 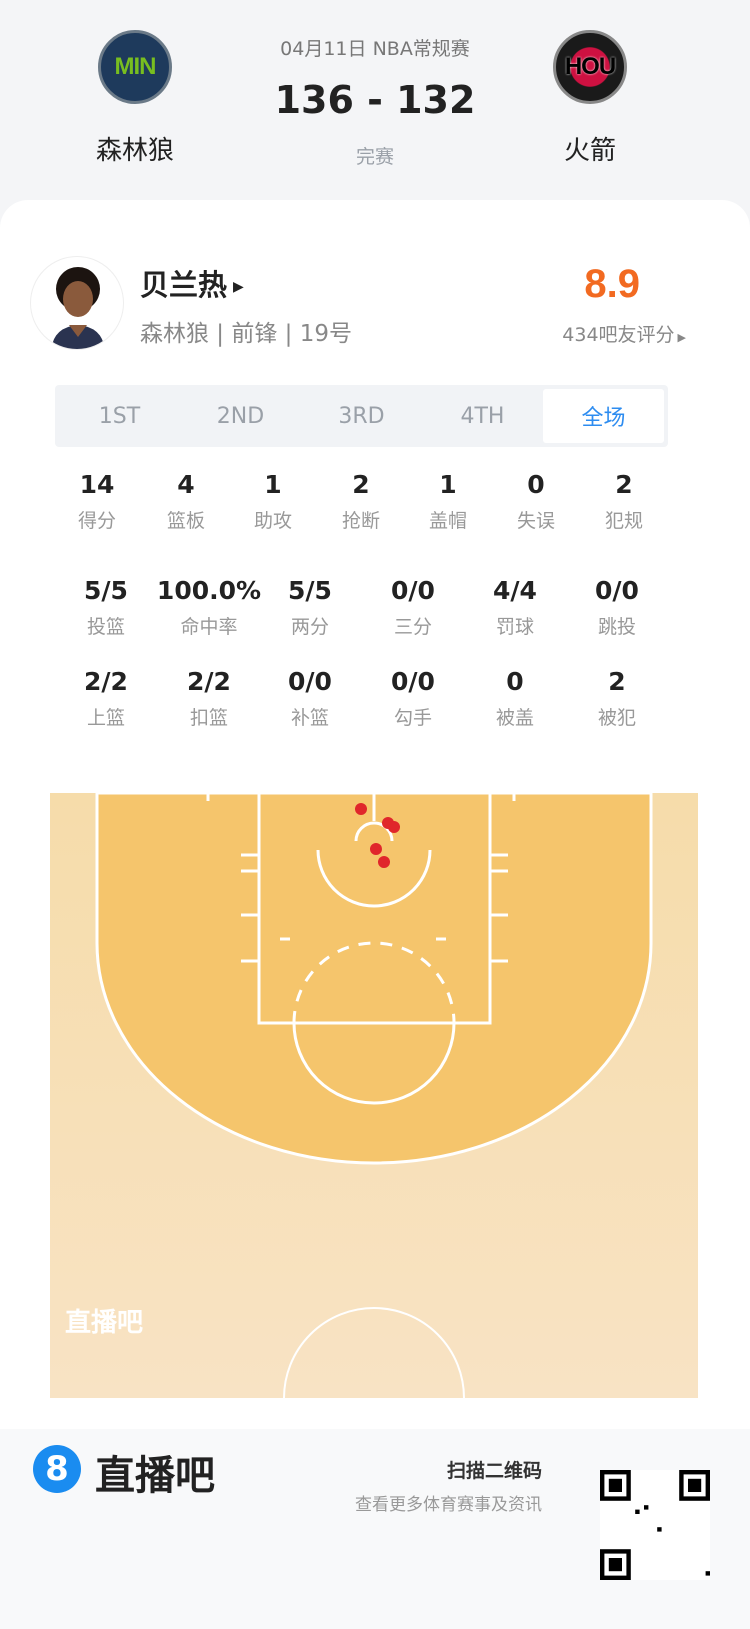 I want to click on min-team-logo: MIN, so click(x=135, y=67).